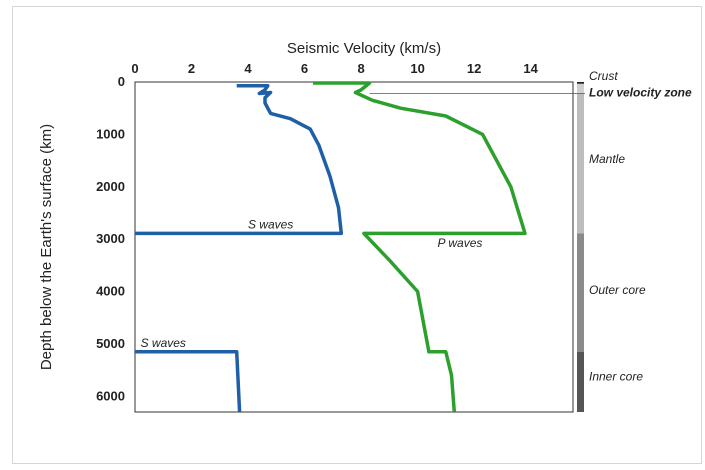 This screenshot has width=705, height=470. Describe the element at coordinates (360, 68) in the screenshot. I see `x-tick-label-4: 8` at that location.